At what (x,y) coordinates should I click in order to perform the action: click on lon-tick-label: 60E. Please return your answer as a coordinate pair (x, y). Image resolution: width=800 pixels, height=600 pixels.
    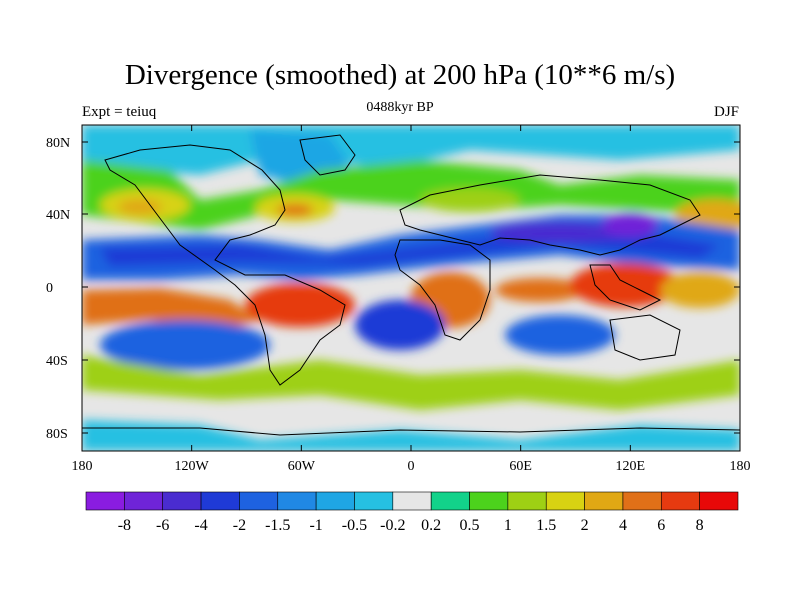
    Looking at the image, I should click on (520, 466).